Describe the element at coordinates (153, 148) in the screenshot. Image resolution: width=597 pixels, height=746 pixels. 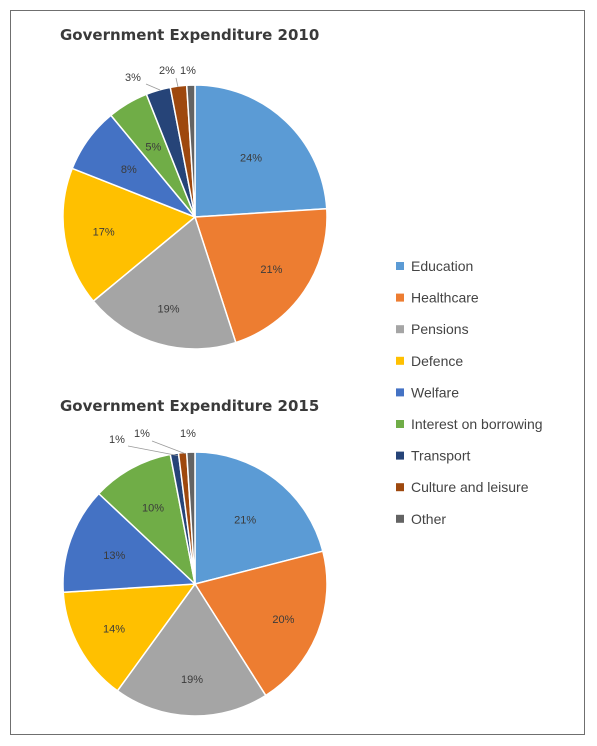
I see `label-interest-on-borrowing-2010: 5%` at that location.